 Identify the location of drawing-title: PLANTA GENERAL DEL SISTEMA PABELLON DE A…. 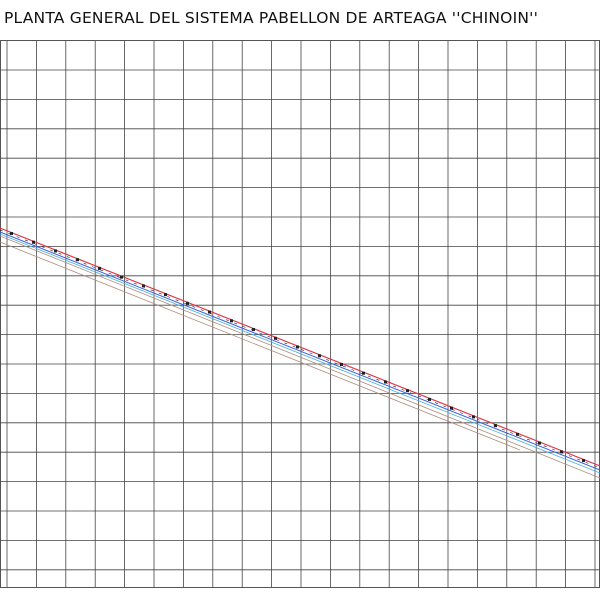
(271, 18).